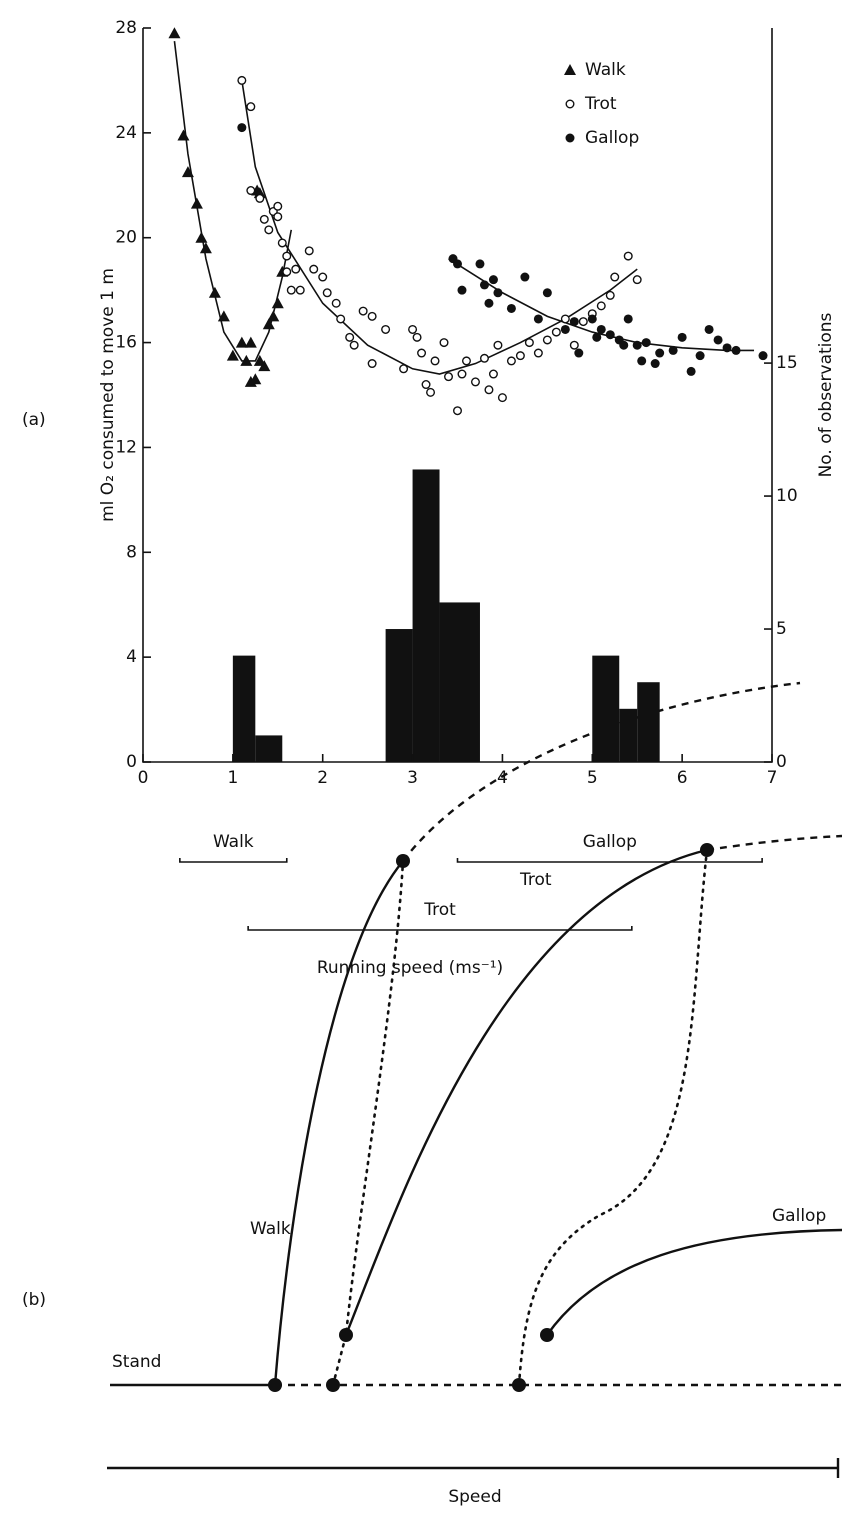 This screenshot has width=842, height=1515. I want to click on gait-label: Trot, so click(535, 880).